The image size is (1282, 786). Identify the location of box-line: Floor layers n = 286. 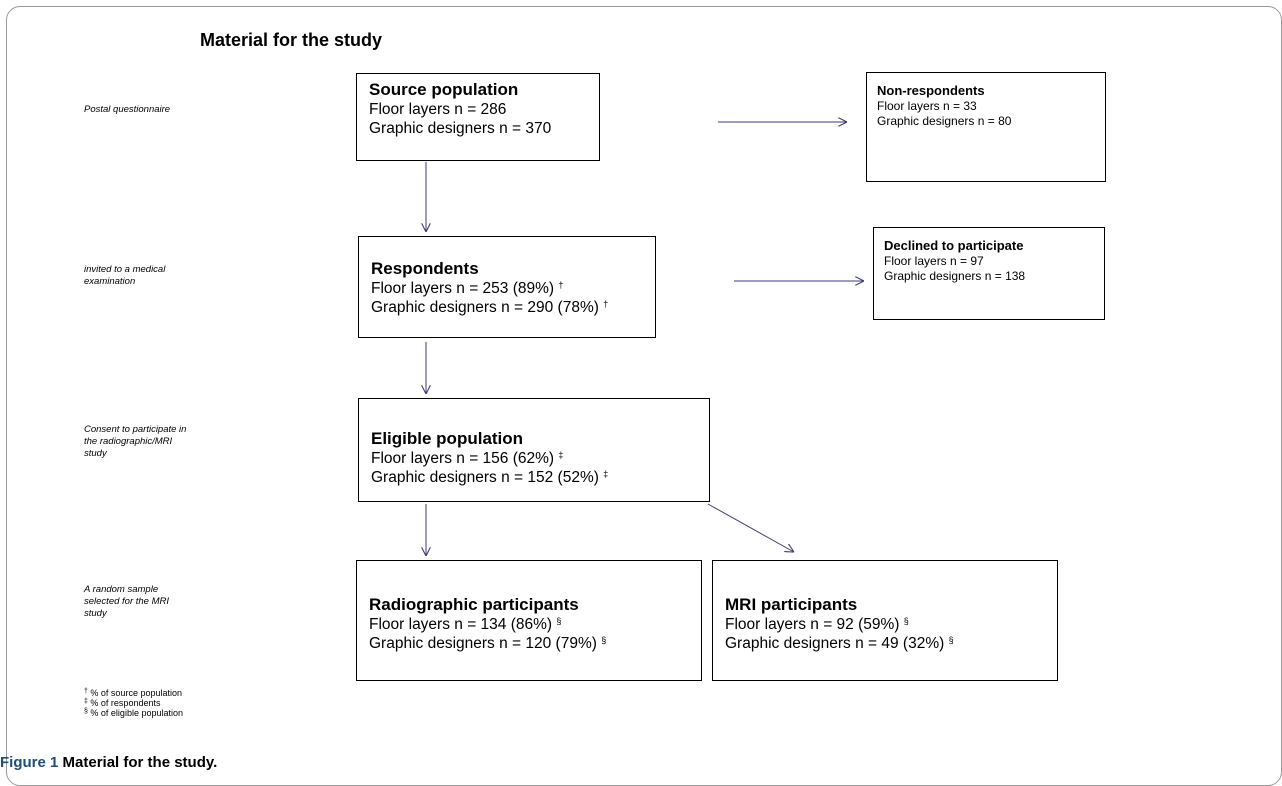
(438, 109).